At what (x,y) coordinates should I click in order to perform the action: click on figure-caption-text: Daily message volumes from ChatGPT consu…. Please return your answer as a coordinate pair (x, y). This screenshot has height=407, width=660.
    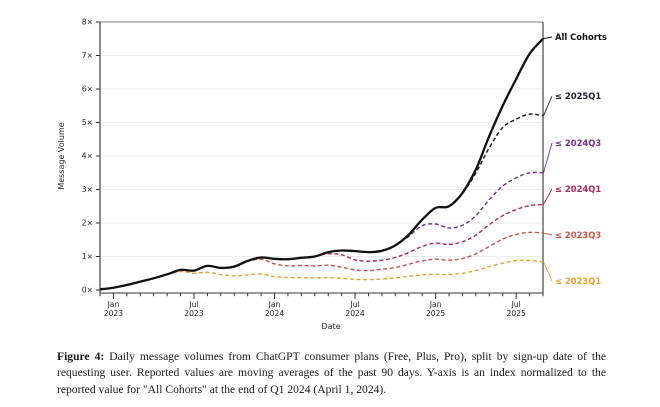
    Looking at the image, I should click on (332, 373).